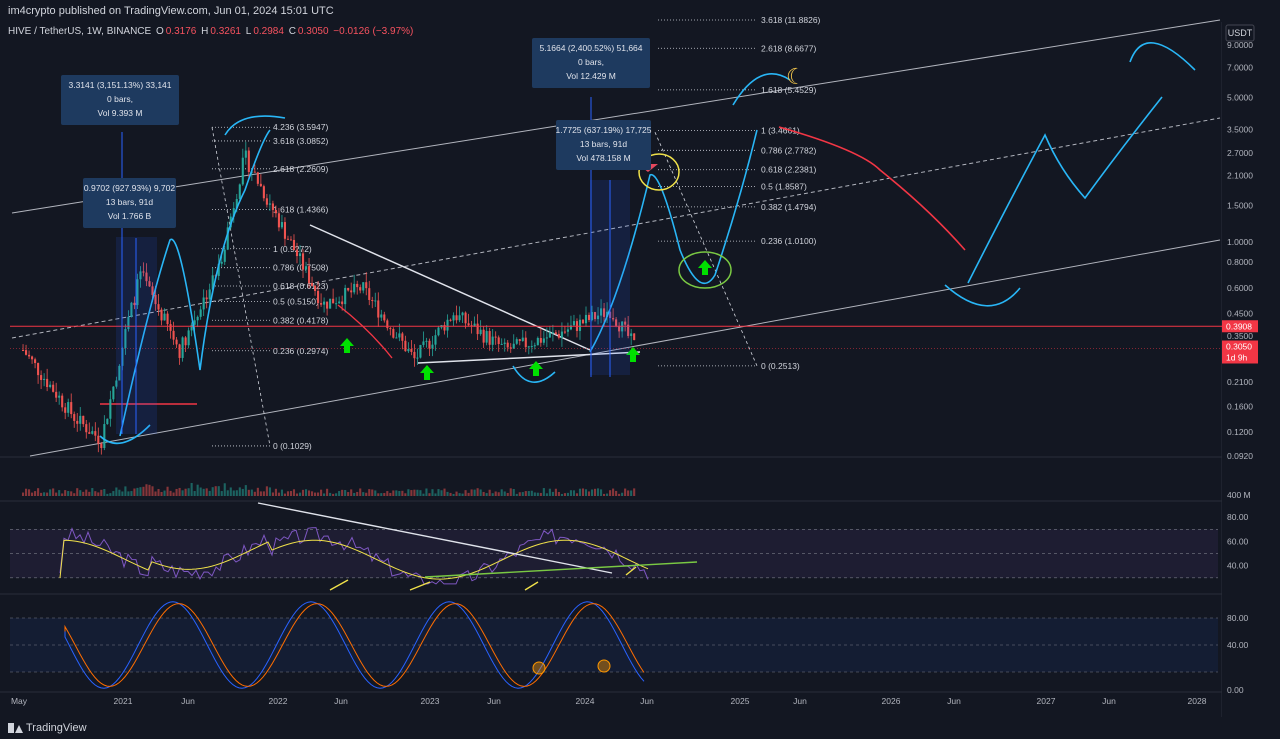  What do you see at coordinates (788, 241) in the screenshot?
I see `fib-right-label: 0.236 (1.0100)` at bounding box center [788, 241].